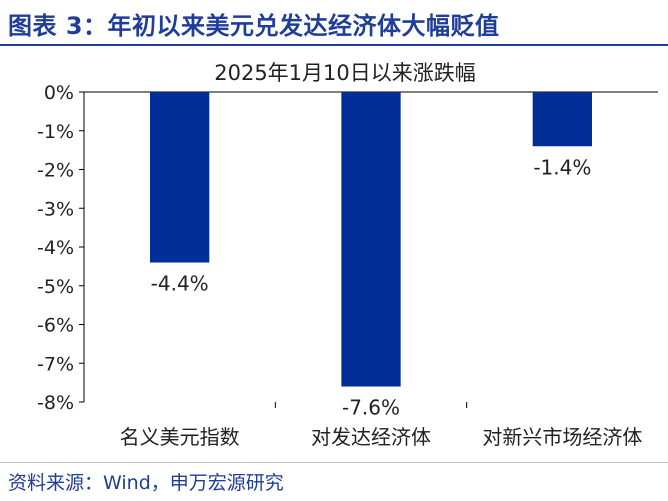 This screenshot has width=668, height=501. What do you see at coordinates (334, 462) in the screenshot?
I see `source-divider` at bounding box center [334, 462].